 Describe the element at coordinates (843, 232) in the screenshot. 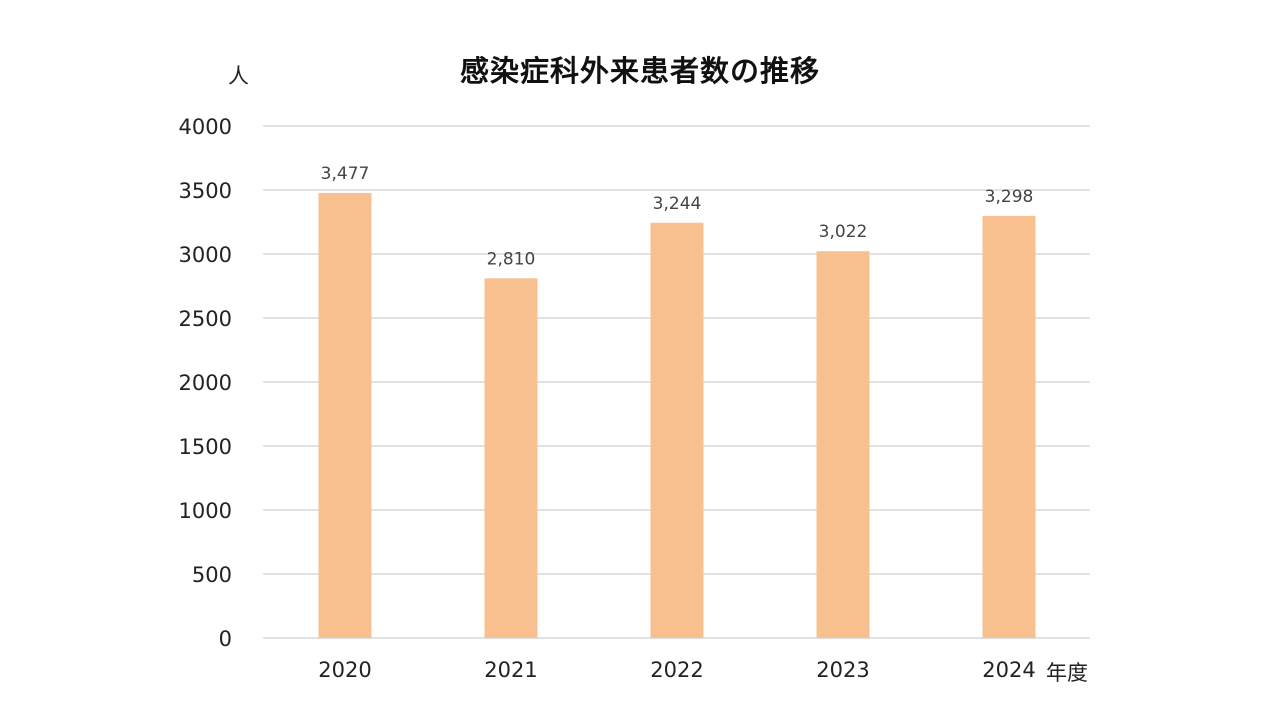

I see `data-label: 3,022` at that location.